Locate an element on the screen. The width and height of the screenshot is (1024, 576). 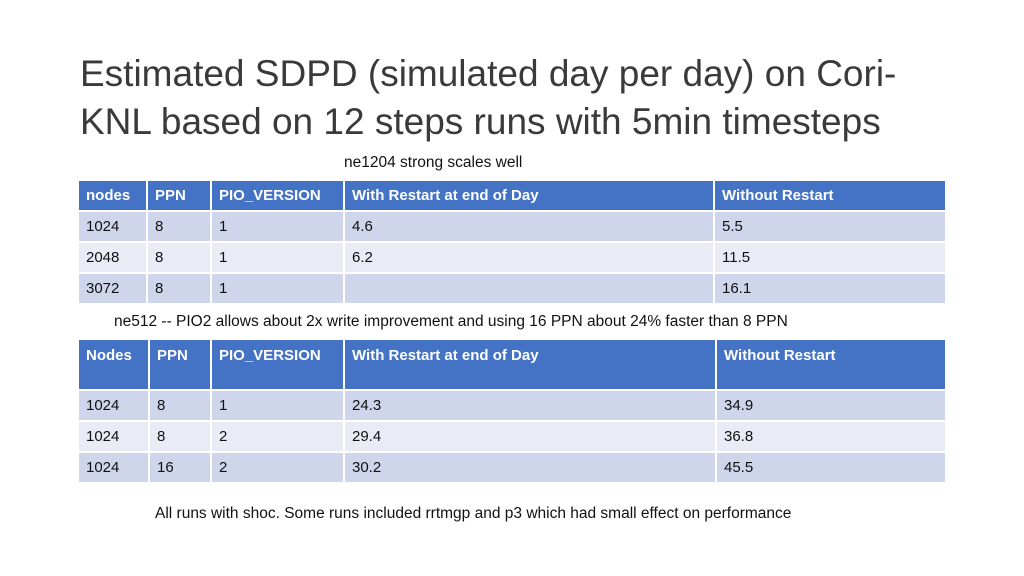
table-row: 1024 8 1 4.6 5.5 is located at coordinates (512, 227).